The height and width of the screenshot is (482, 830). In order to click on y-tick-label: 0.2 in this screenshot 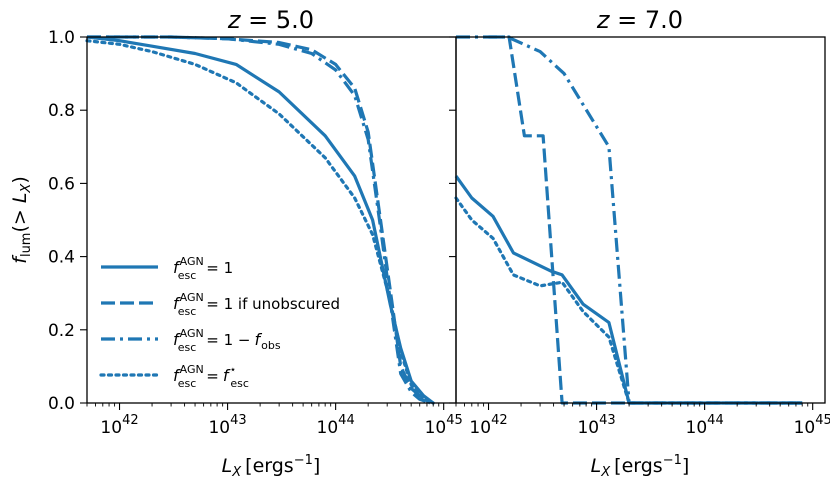, I will do `click(61, 331)`.